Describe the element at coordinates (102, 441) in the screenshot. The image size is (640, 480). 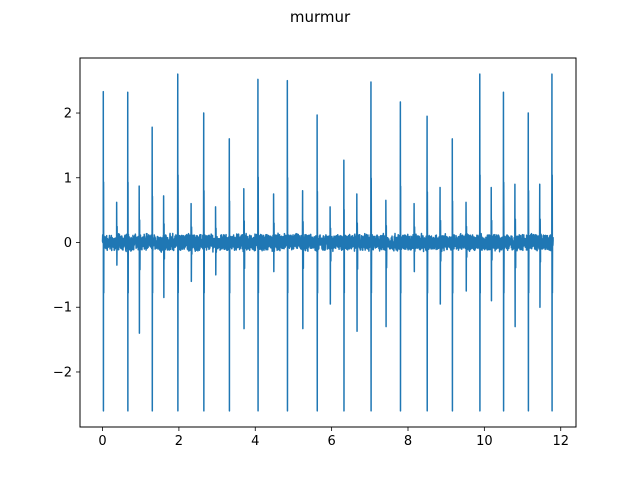
I see `x-tick-label: 0` at that location.